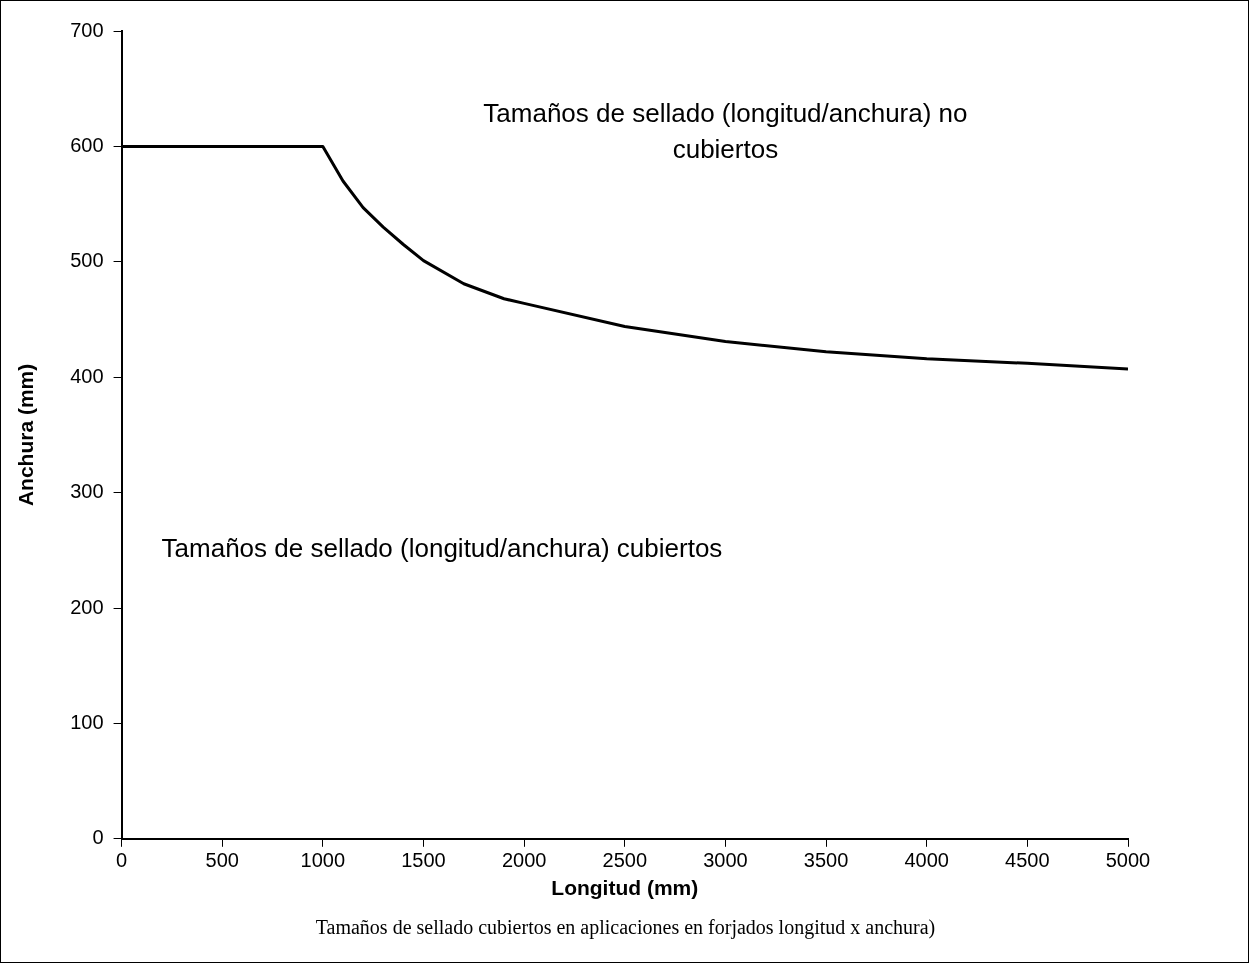  I want to click on annotation: Tamaños de sellado (longitud/anchura) cubiertos, so click(442, 548).